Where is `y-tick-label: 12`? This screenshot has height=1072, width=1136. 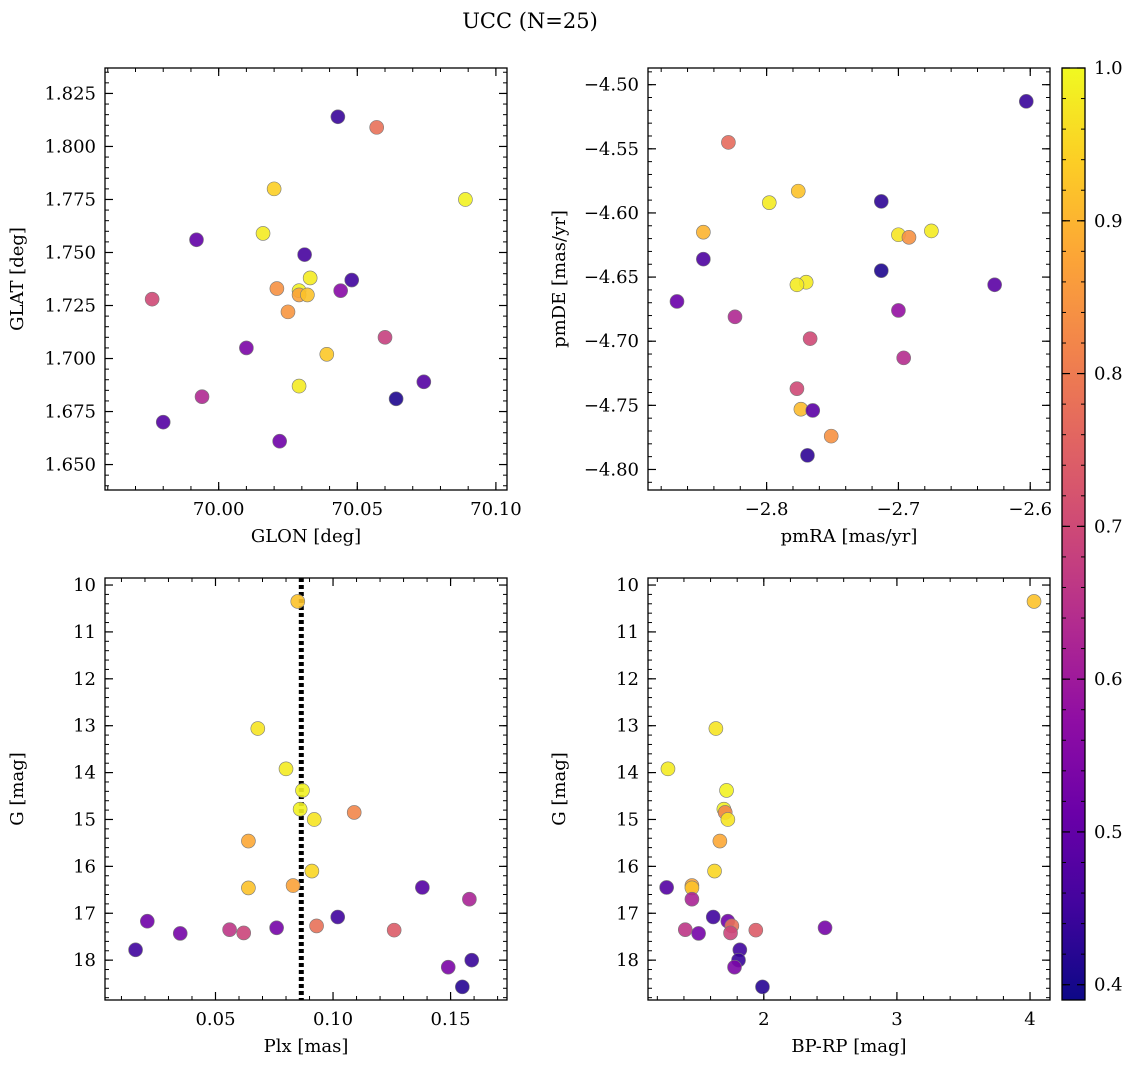
y-tick-label: 12 is located at coordinates (627, 679).